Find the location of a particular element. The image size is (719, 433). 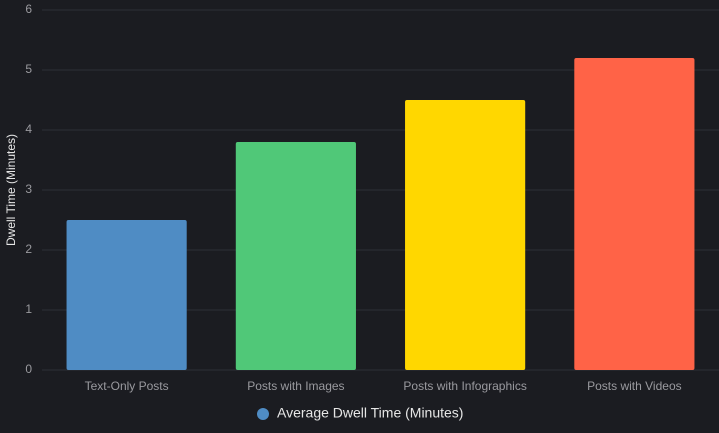

y-axis-label: Dwell Time (Minutes) is located at coordinates (11, 190).